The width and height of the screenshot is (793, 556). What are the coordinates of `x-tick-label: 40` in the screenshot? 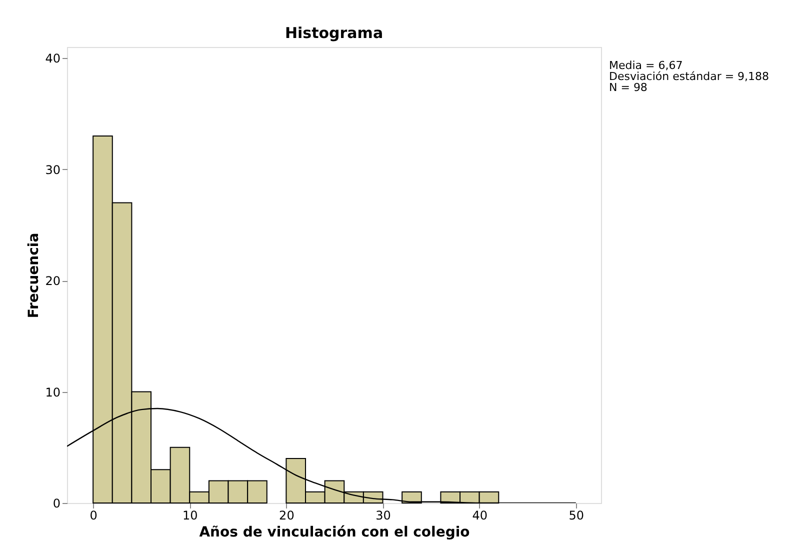 It's located at (480, 515).